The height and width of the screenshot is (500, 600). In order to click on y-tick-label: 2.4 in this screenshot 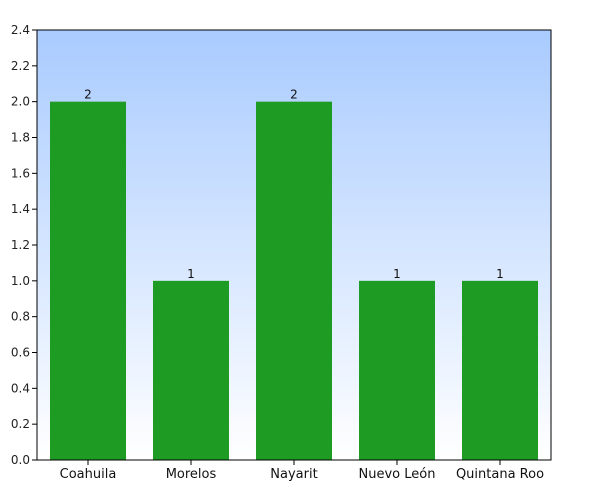, I will do `click(20, 30)`.